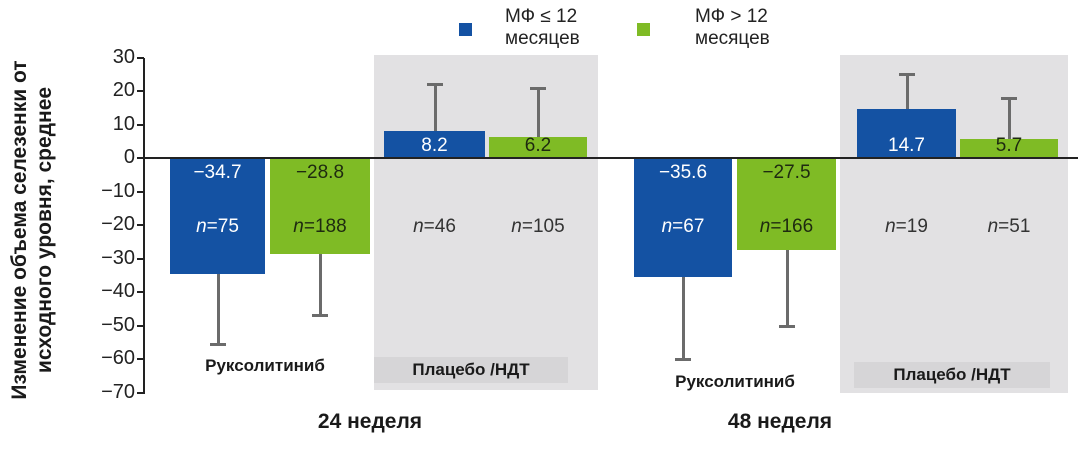 The height and width of the screenshot is (454, 1080). I want to click on bar-value-label: −35.6, so click(683, 172).